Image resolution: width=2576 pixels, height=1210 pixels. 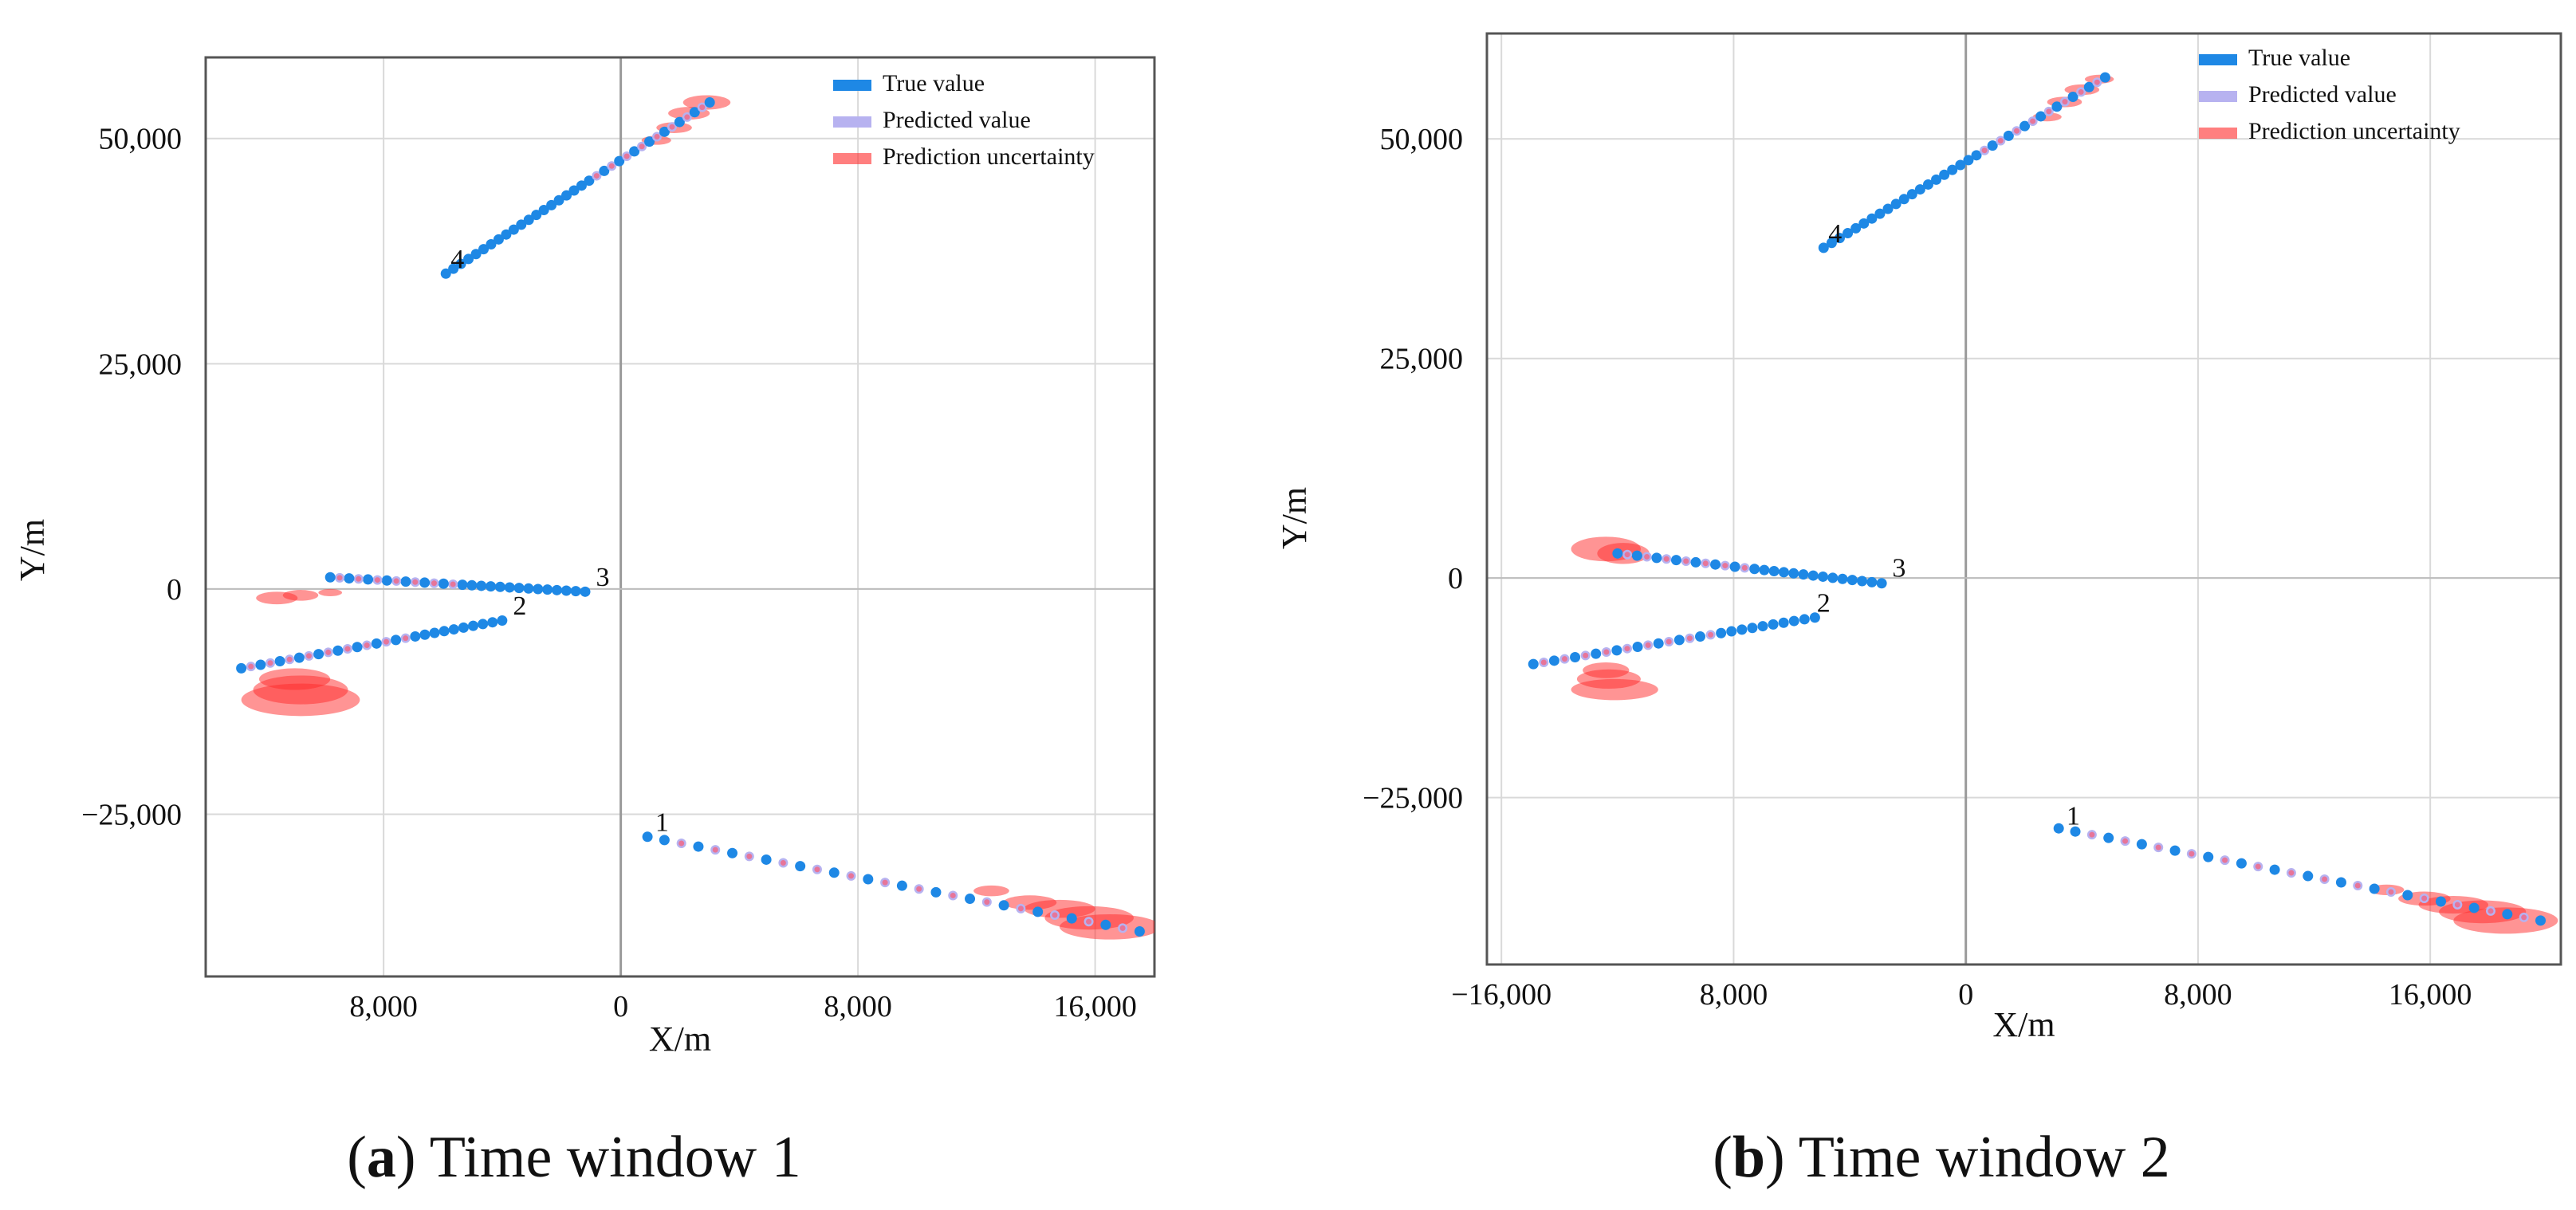 What do you see at coordinates (1455, 578) in the screenshot?
I see `y-tick-label: 0` at bounding box center [1455, 578].